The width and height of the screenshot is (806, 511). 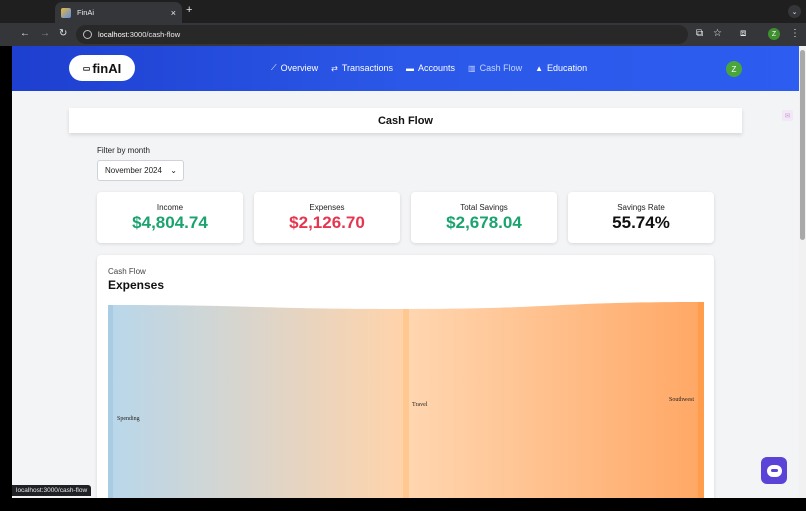 I want to click on filter-label: Filter by month, so click(x=123, y=150).